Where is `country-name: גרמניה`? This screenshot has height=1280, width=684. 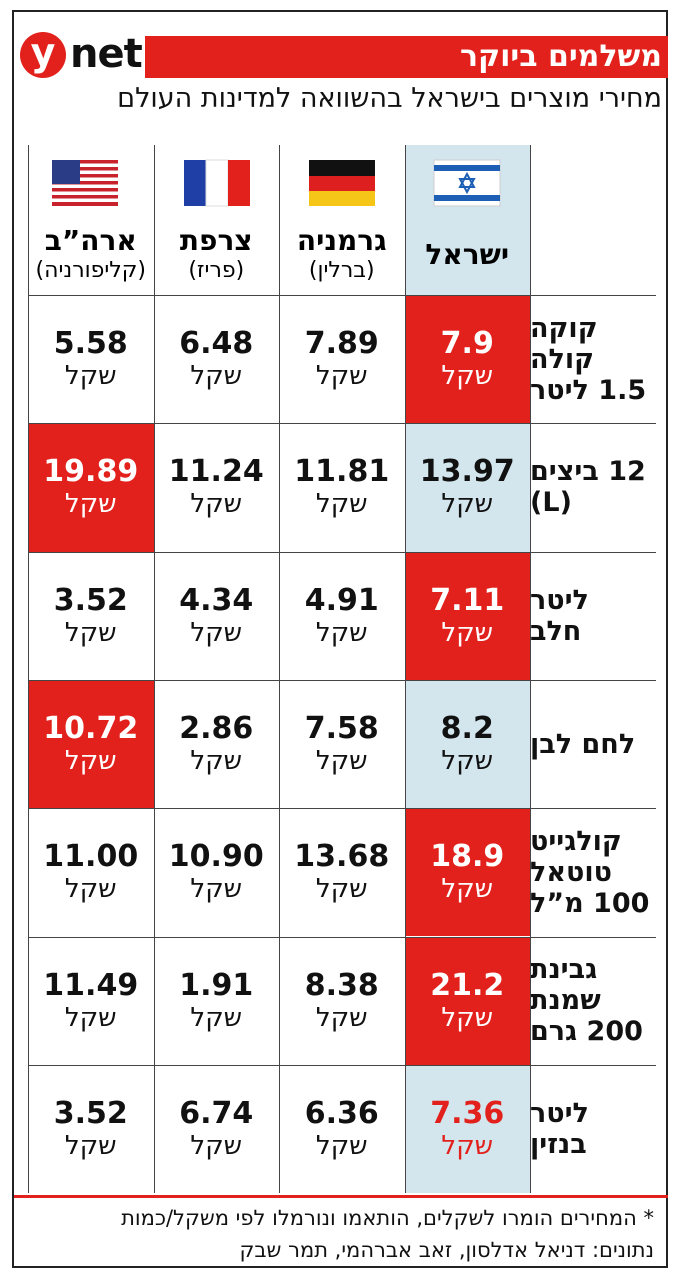 country-name: גרמניה is located at coordinates (341, 240).